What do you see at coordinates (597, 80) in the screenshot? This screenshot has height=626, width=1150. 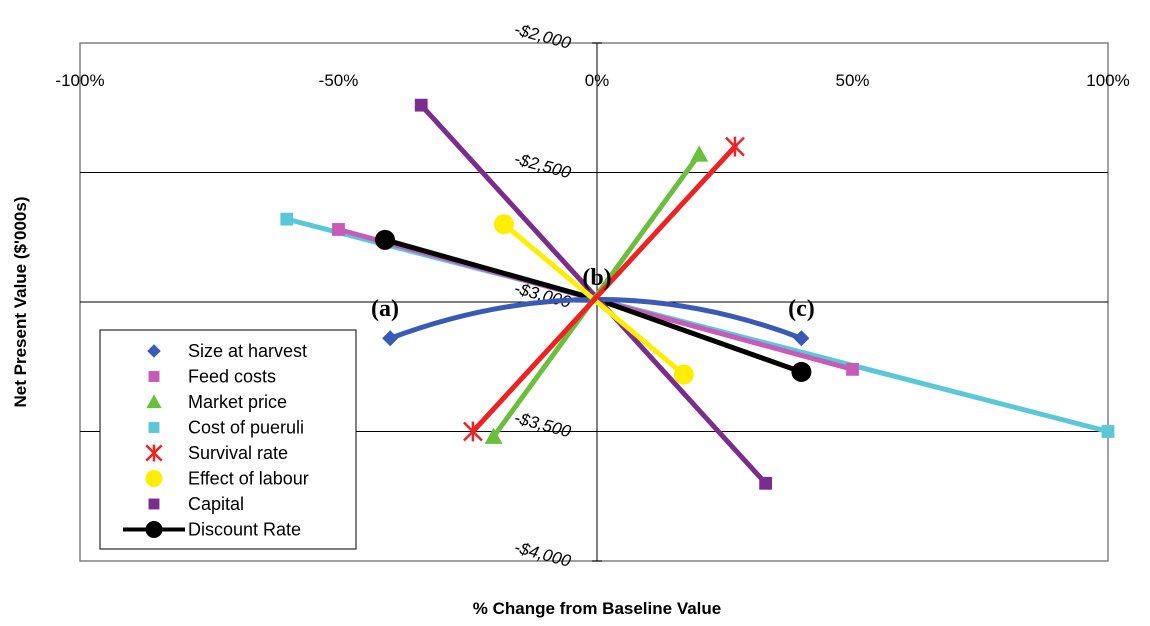 I see `x-tick-label: 0%` at bounding box center [597, 80].